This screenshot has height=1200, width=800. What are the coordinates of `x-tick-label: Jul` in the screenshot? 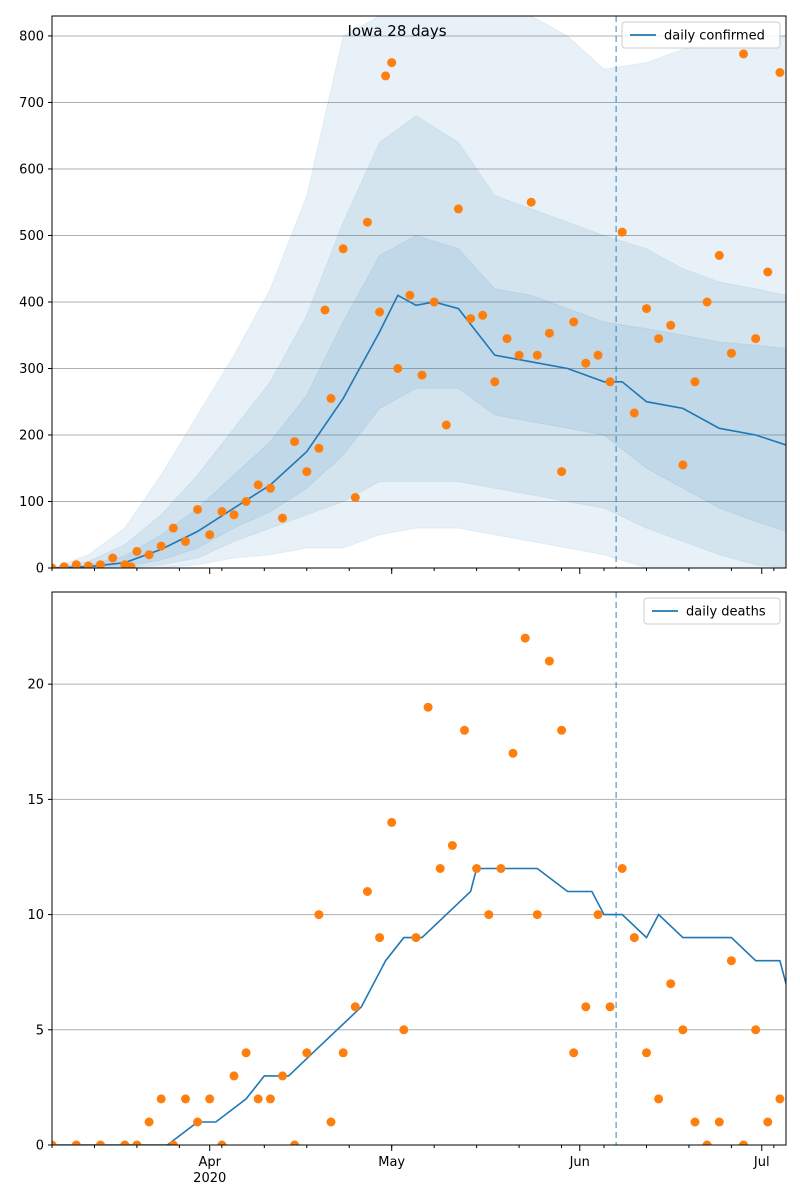 It's located at (761, 1162).